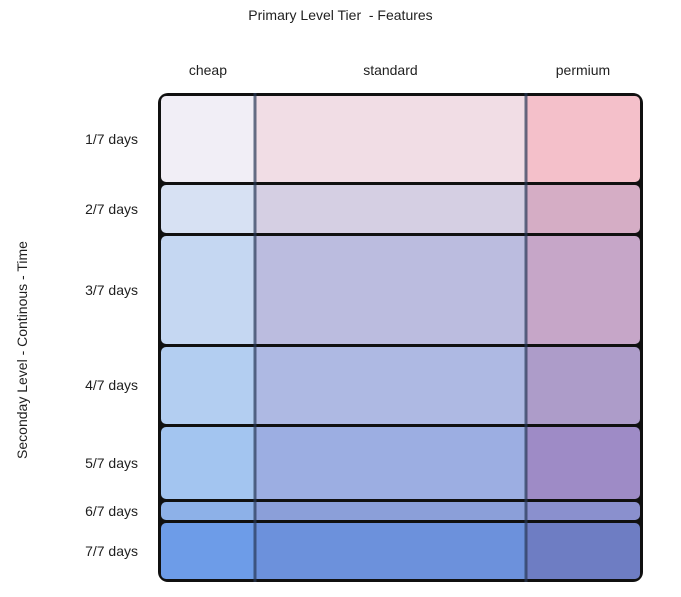 This screenshot has width=681, height=597. Describe the element at coordinates (111, 209) in the screenshot. I see `row-label: 2/7 days` at that location.